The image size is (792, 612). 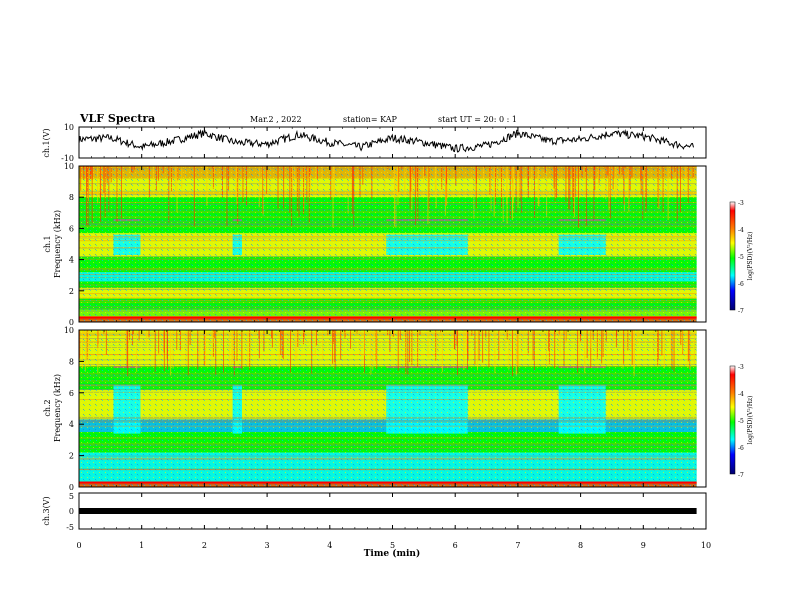 What do you see at coordinates (78, 545) in the screenshot?
I see `x-tick-label: 0` at bounding box center [78, 545].